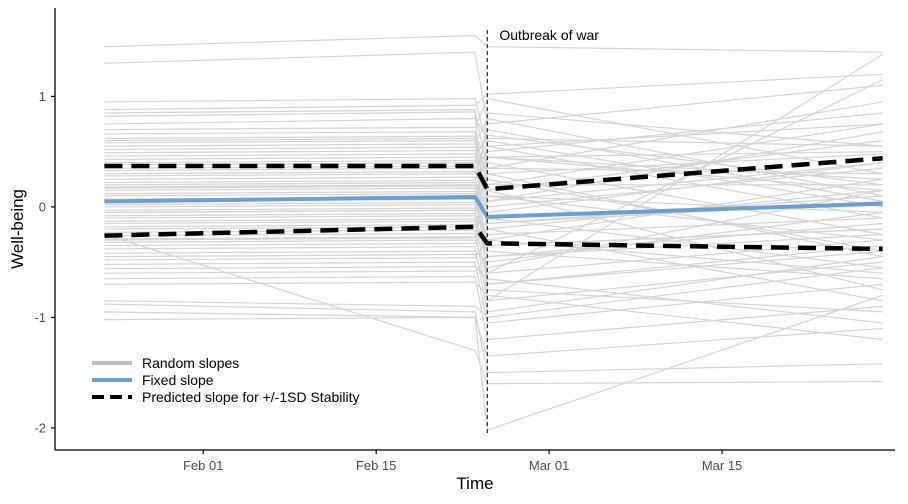  I want to click on predicted-slope-minus-1sd-line, so click(493, 238).